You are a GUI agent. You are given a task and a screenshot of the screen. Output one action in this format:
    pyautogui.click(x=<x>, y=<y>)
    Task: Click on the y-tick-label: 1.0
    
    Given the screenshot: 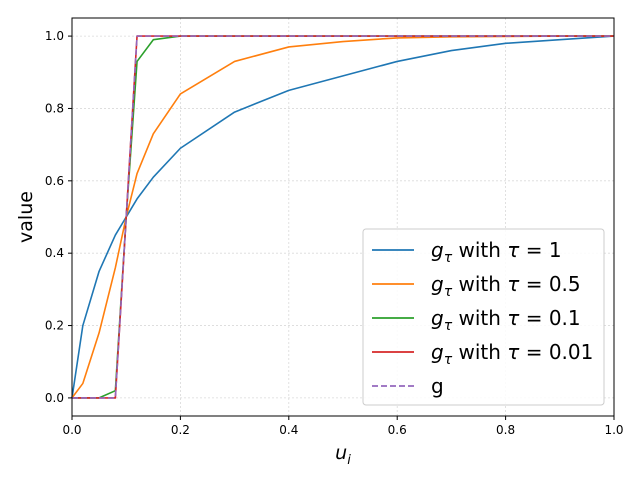 What is the action you would take?
    pyautogui.click(x=54, y=36)
    